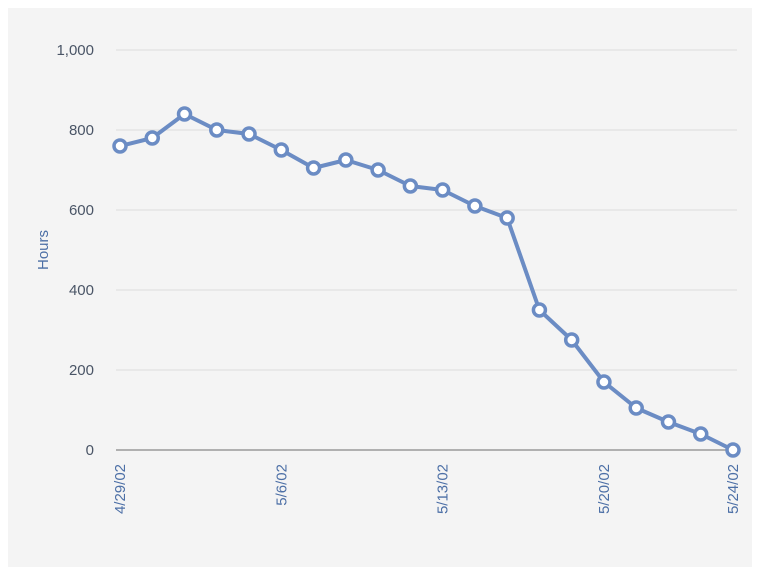 The image size is (760, 575). I want to click on x-tick-label: 5/6/02, so click(281, 485).